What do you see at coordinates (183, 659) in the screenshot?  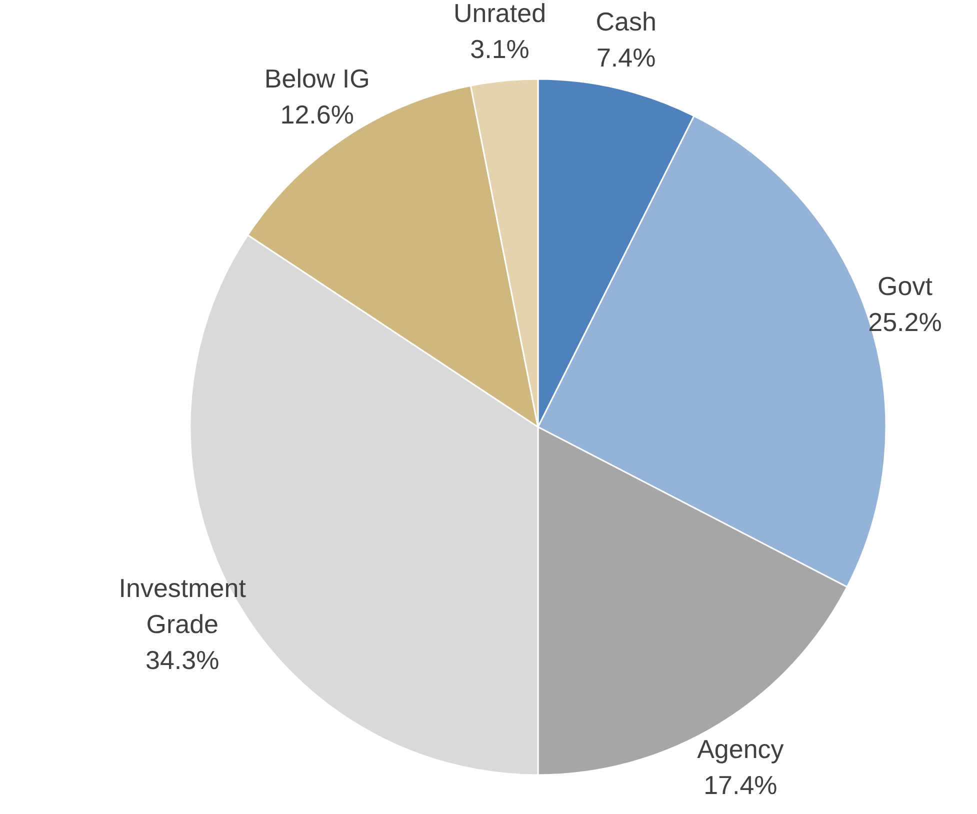 I see `data-label: 34.3%` at bounding box center [183, 659].